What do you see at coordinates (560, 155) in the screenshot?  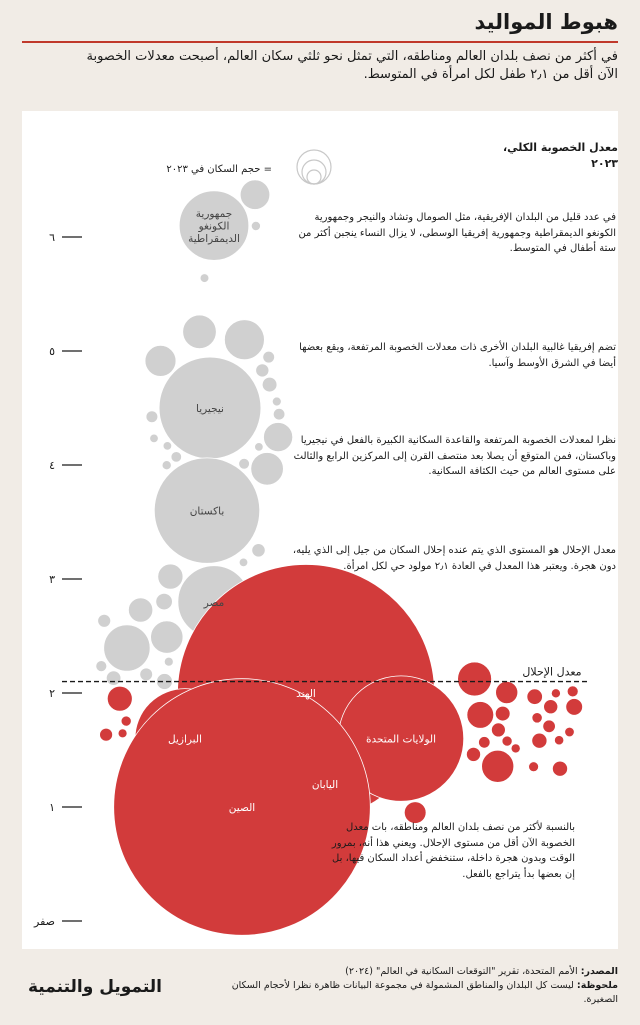 I see `y-axis-label: معدل الخصوبة الكلي، ٢٠٢٣` at bounding box center [560, 155].